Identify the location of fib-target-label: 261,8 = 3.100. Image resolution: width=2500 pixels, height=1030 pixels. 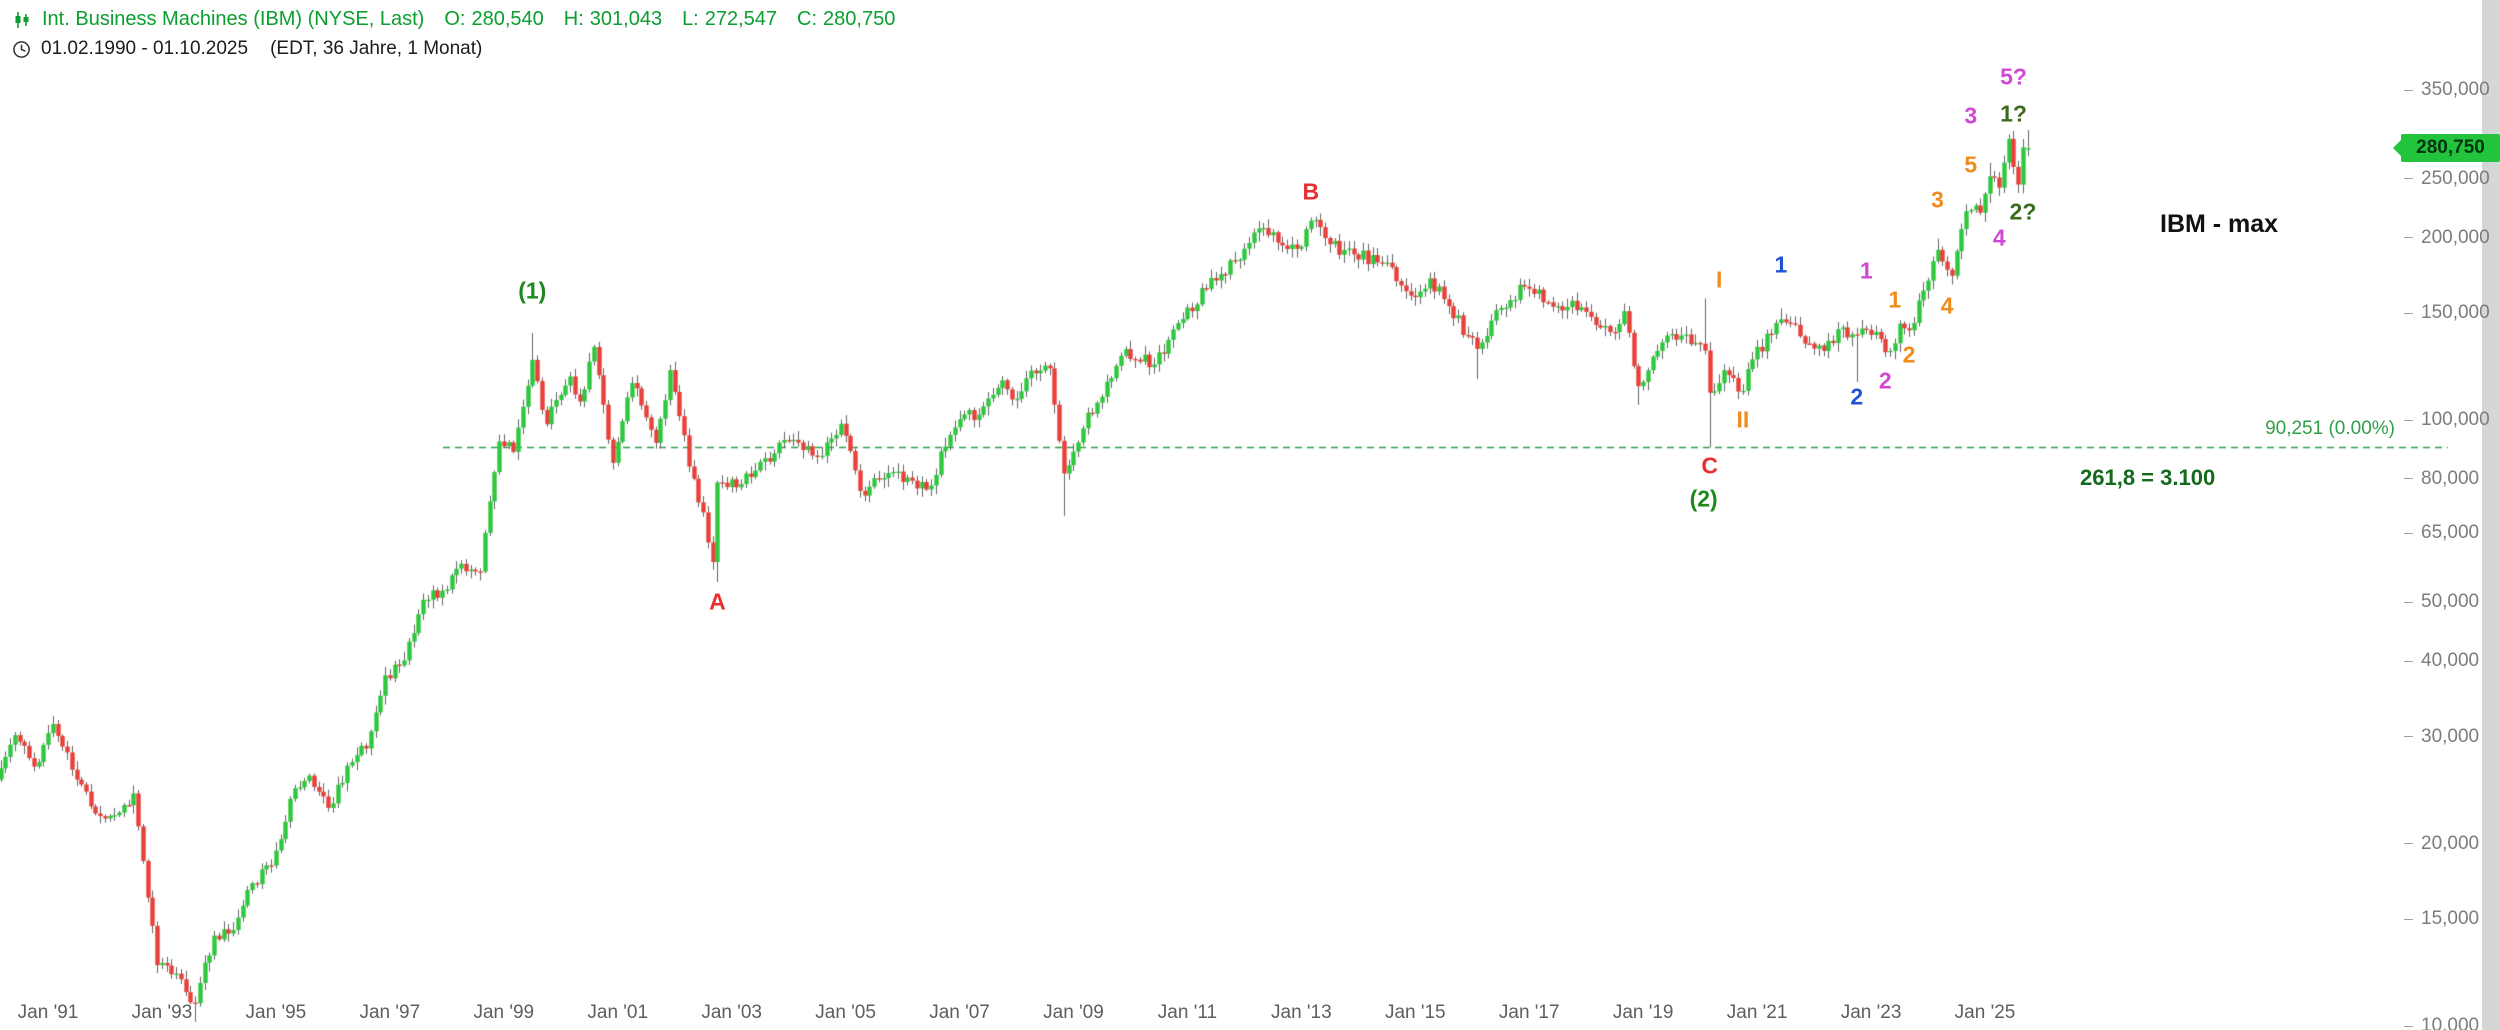
(2148, 477).